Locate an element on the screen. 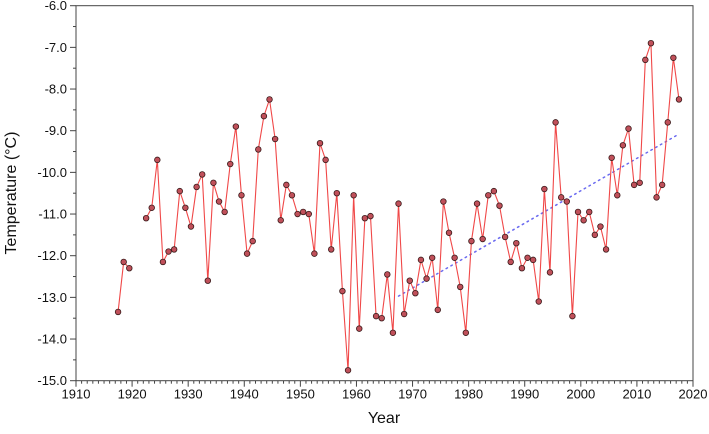 The width and height of the screenshot is (709, 434). x-tick-label: 2020 is located at coordinates (693, 394).